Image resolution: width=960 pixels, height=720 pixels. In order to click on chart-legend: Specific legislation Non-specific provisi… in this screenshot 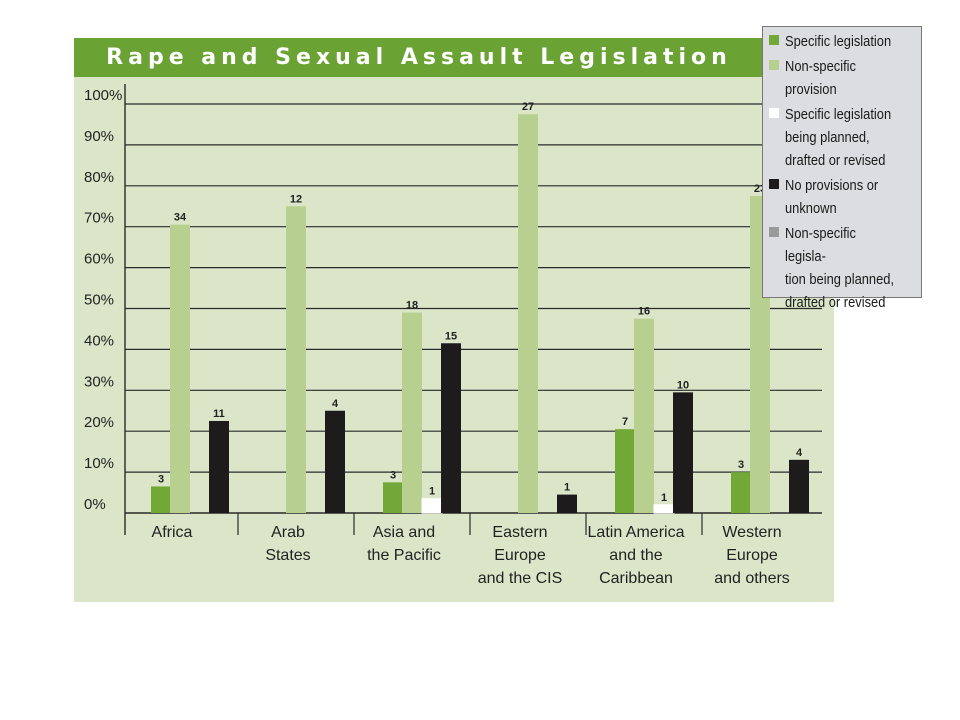, I will do `click(842, 168)`.